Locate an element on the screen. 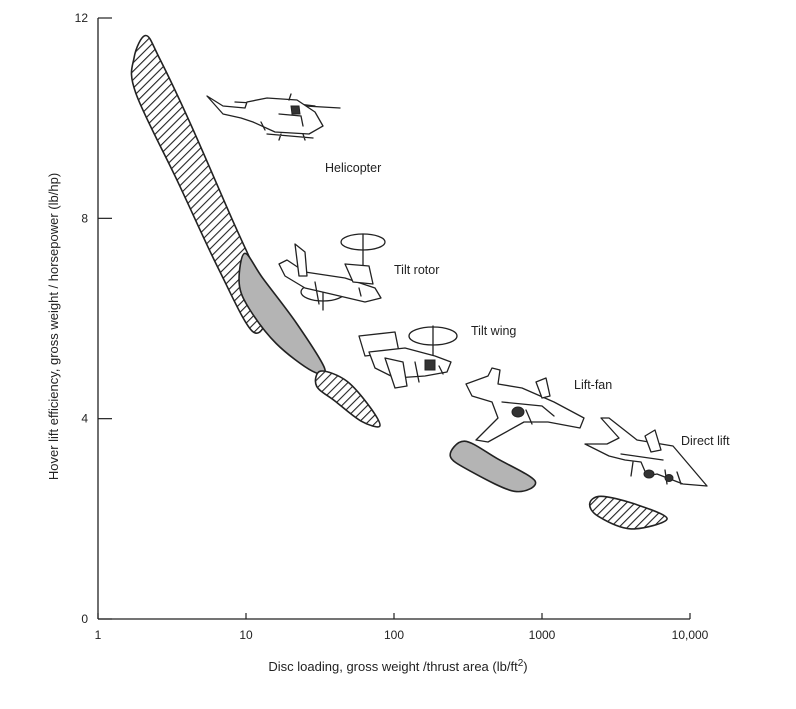 The image size is (796, 709). helicopter-label: Helicopter is located at coordinates (353, 168).